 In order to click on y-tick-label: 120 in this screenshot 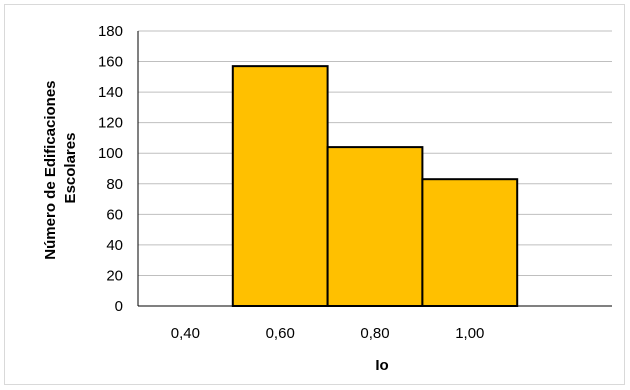, I will do `click(110, 123)`.